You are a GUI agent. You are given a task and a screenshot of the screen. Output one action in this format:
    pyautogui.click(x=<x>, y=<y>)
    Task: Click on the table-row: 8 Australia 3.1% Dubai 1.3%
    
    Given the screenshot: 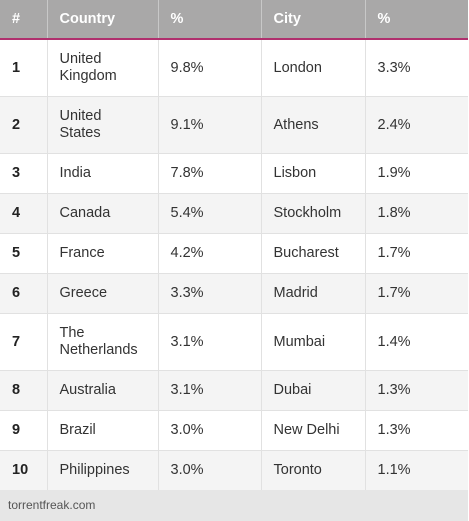 What is the action you would take?
    pyautogui.click(x=234, y=390)
    